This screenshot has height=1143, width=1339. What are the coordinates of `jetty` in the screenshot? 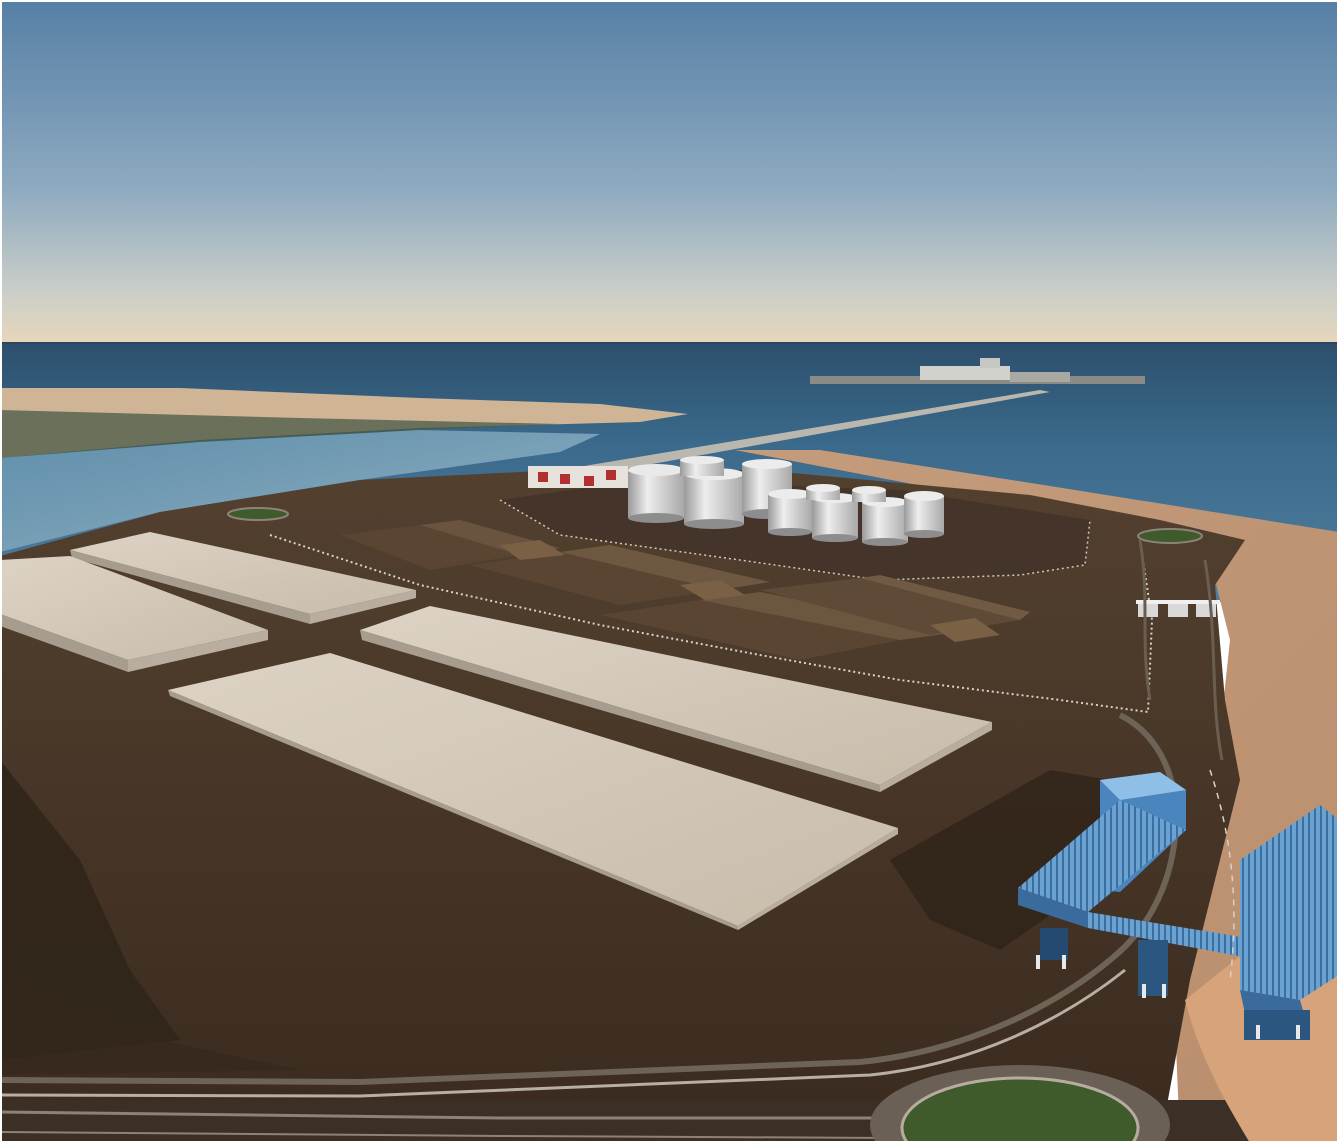 It's located at (852, 418).